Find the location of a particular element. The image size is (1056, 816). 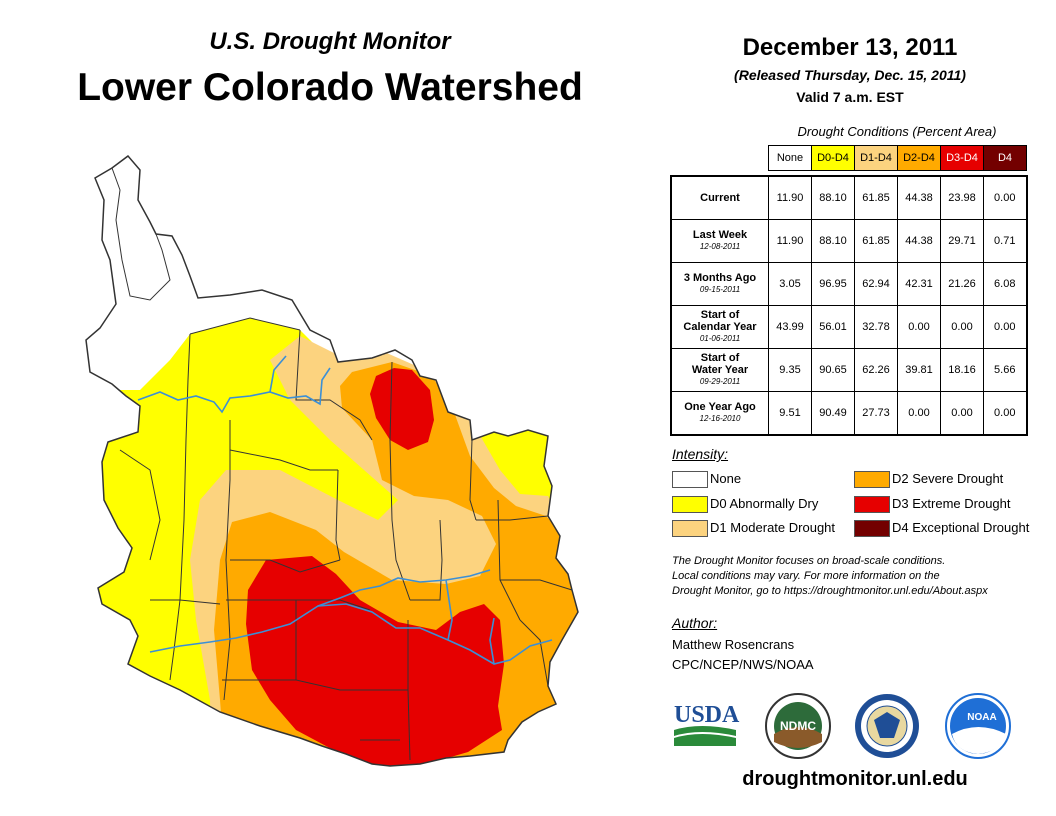

col-header: D0-D4 is located at coordinates (833, 158).